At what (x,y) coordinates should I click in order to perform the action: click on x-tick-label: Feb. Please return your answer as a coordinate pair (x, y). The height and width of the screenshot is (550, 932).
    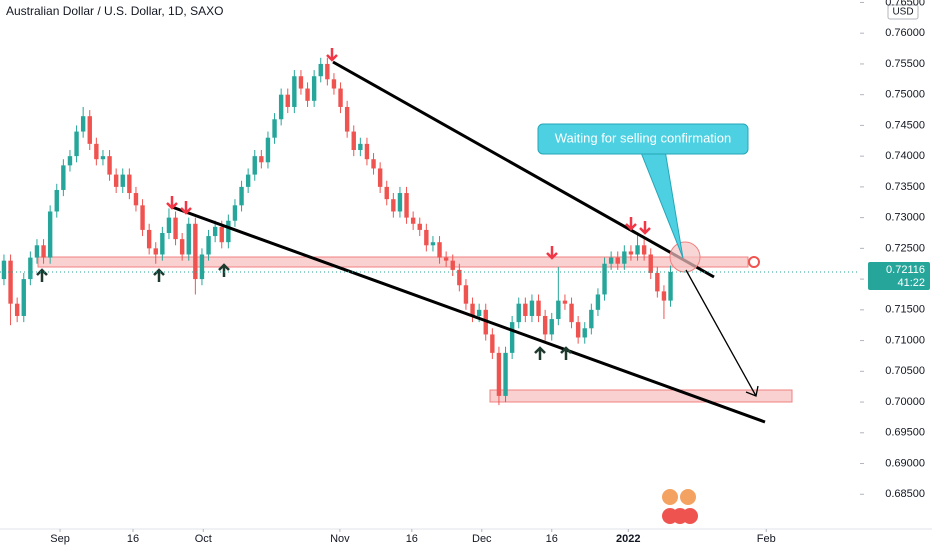
    Looking at the image, I should click on (766, 539).